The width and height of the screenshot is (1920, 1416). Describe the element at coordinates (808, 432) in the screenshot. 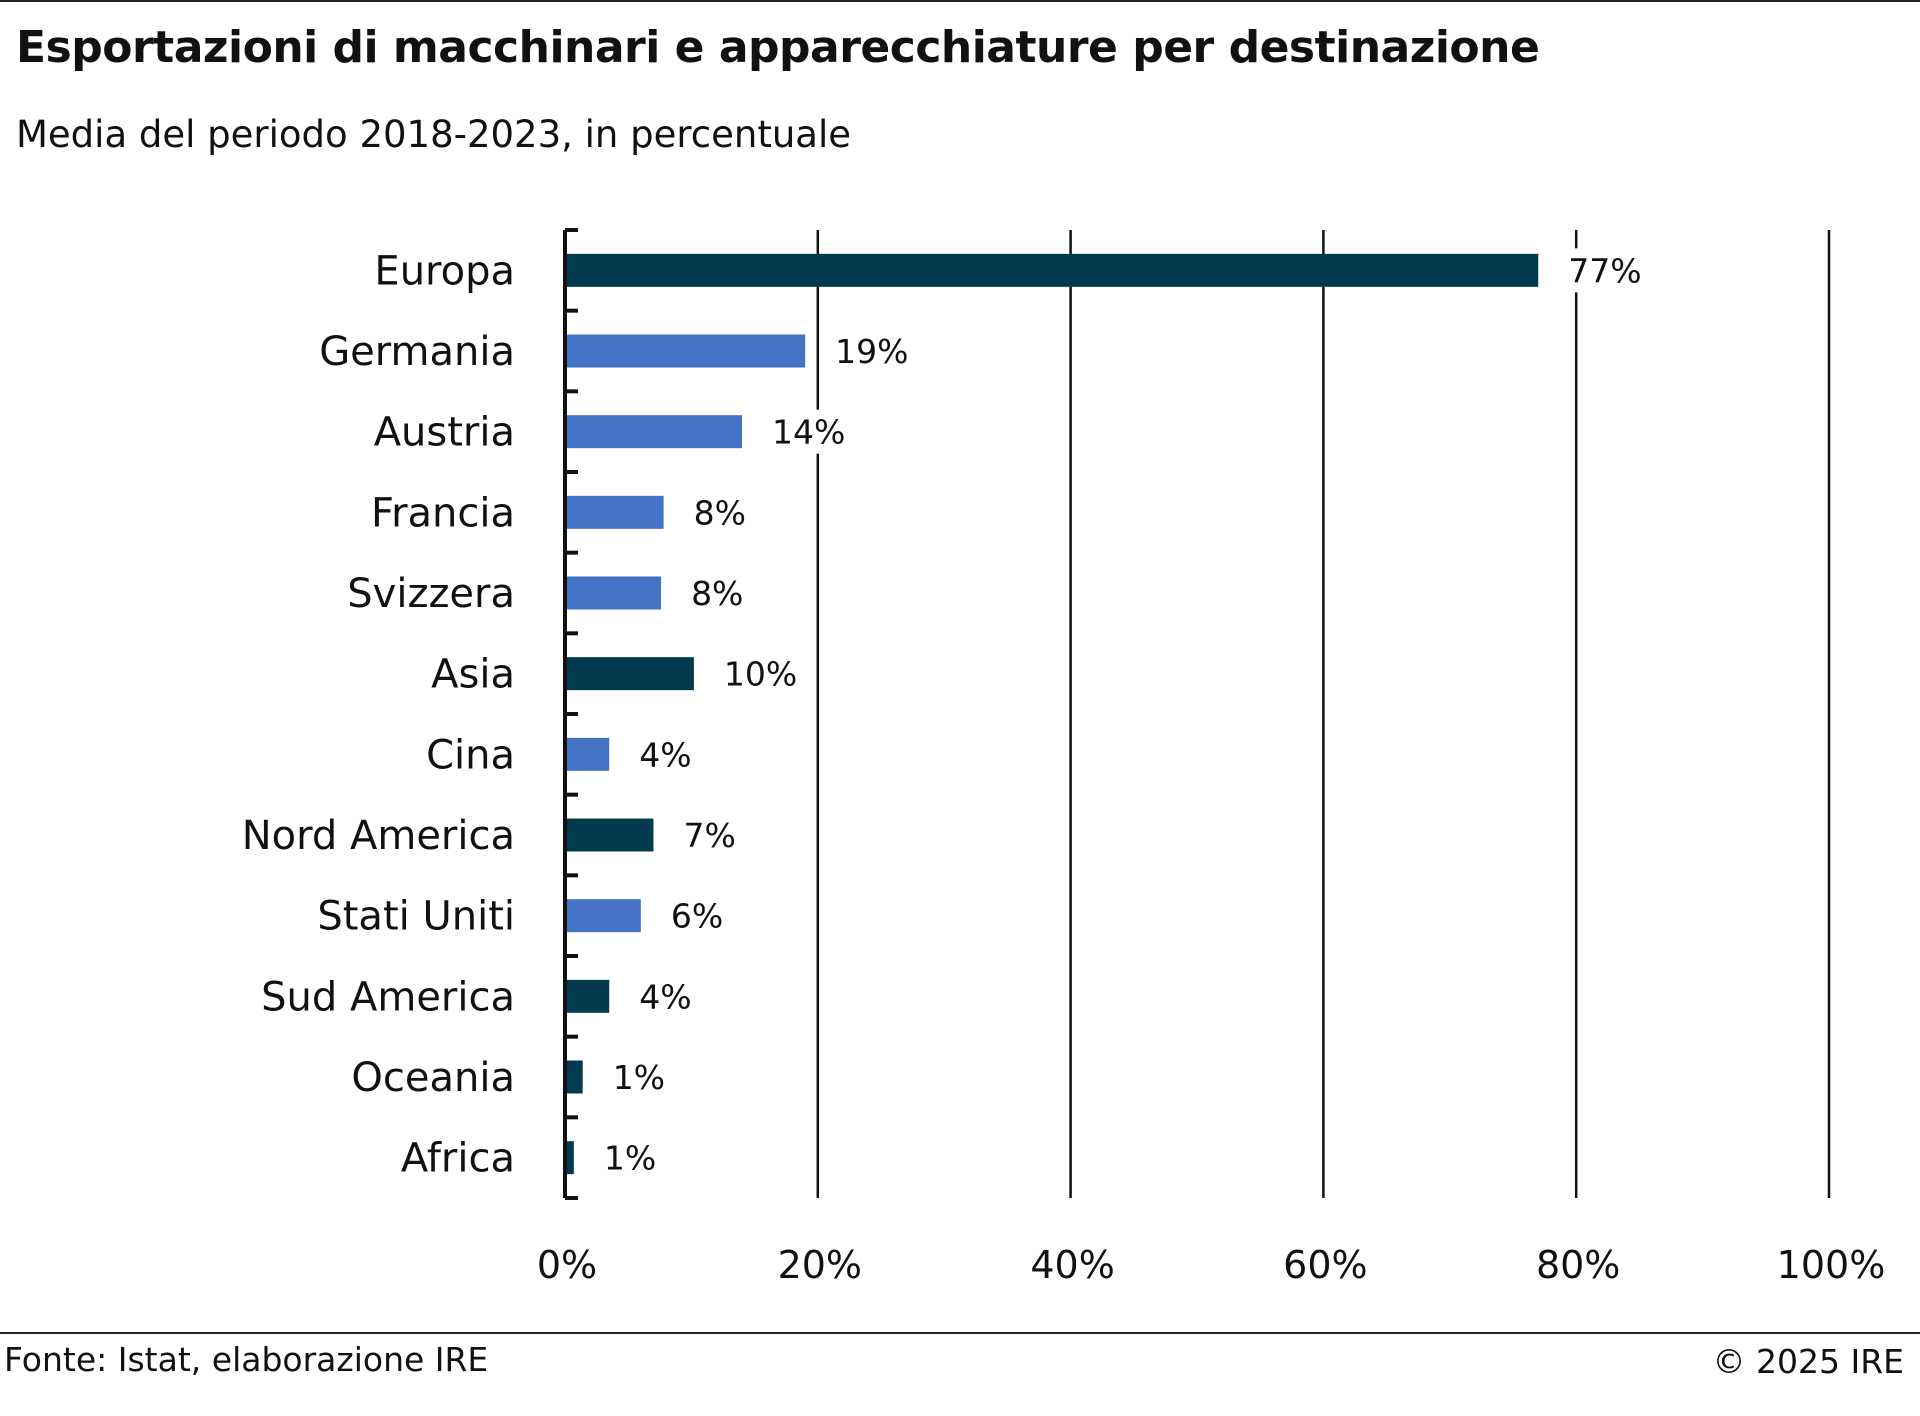

I see `value-label: 14%` at that location.